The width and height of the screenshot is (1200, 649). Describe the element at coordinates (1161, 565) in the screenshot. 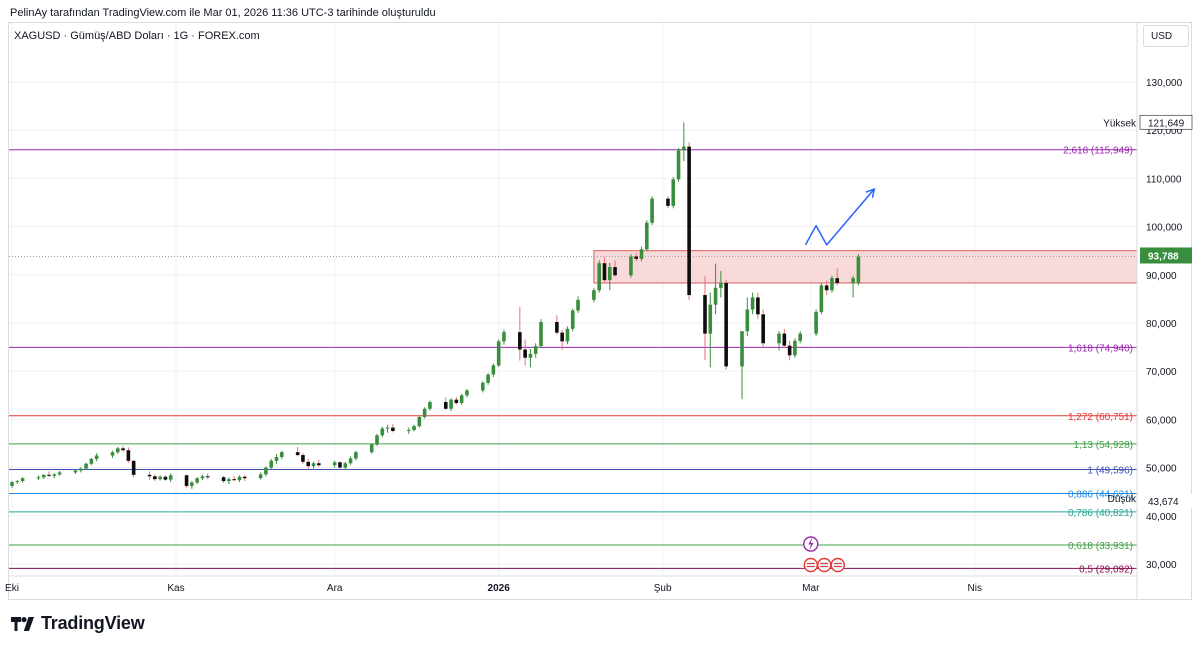

I see `price-tick-label: 30,000` at that location.